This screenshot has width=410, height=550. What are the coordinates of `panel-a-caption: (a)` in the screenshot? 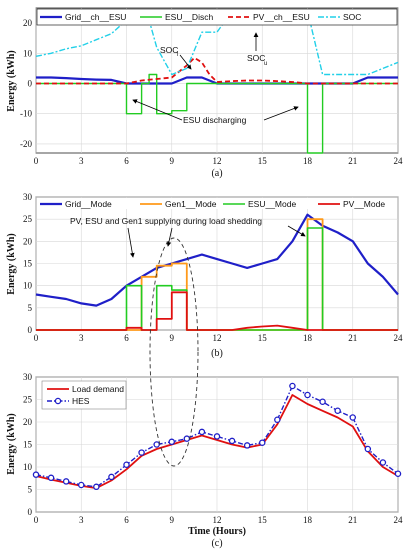 It's located at (216, 173).